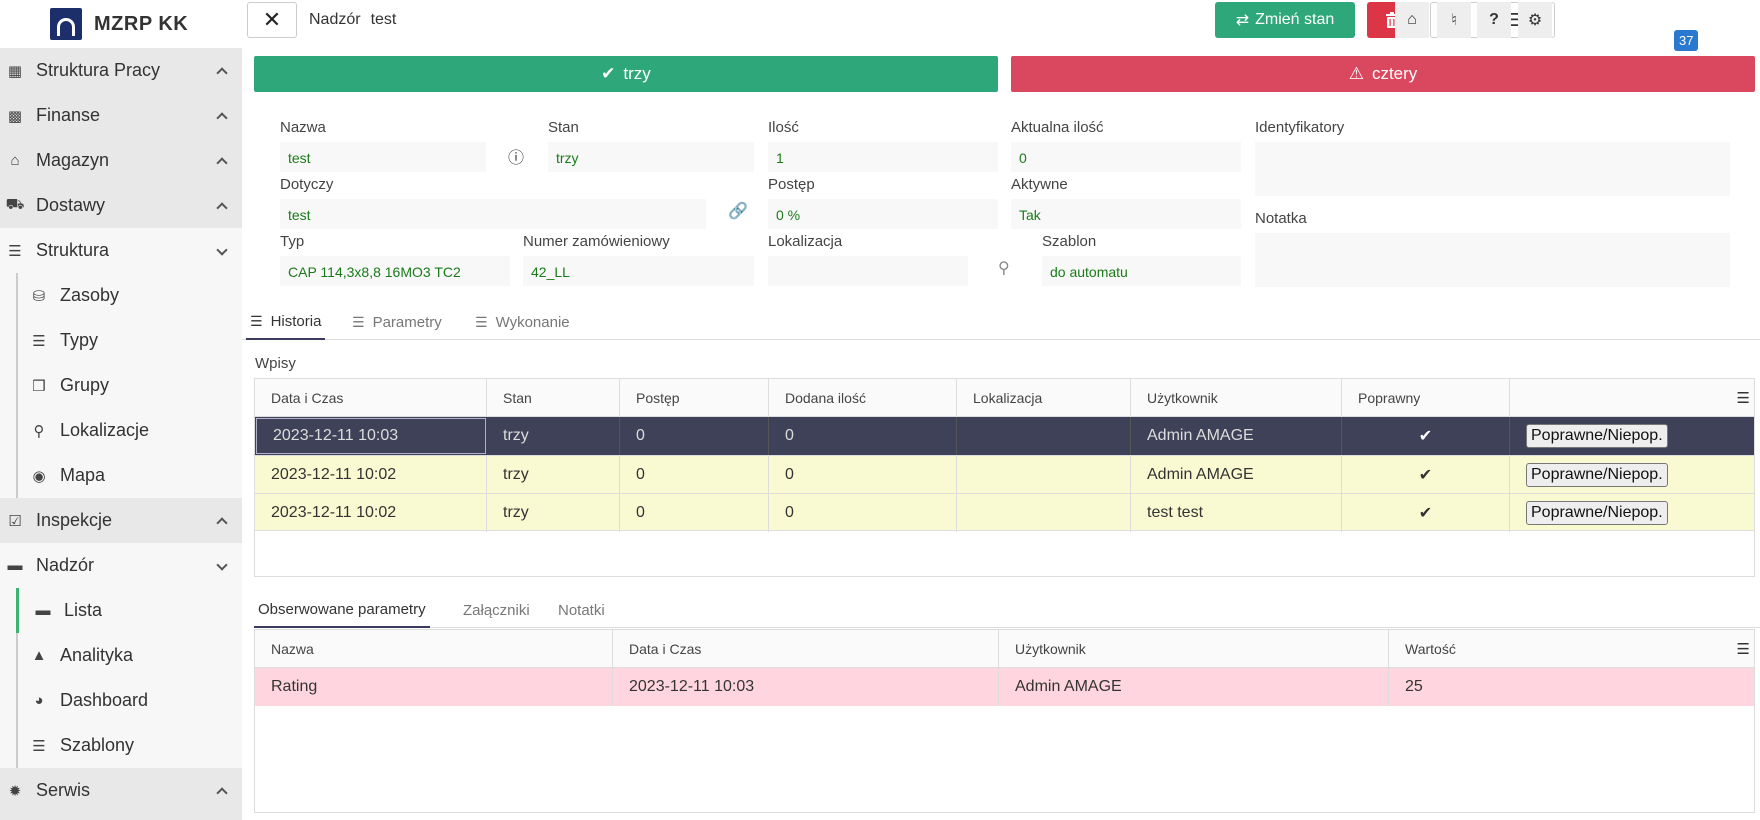 Image resolution: width=1760 pixels, height=820 pixels. What do you see at coordinates (651, 157) in the screenshot?
I see `field-stan: trzy` at bounding box center [651, 157].